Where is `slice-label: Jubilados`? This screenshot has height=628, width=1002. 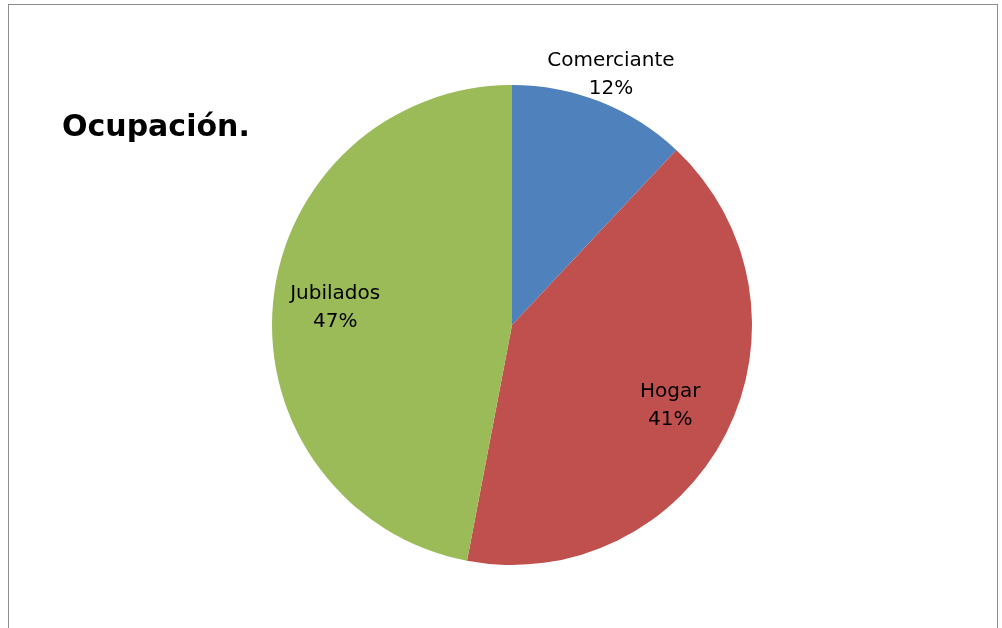
slice-label: Jubilados is located at coordinates (334, 292).